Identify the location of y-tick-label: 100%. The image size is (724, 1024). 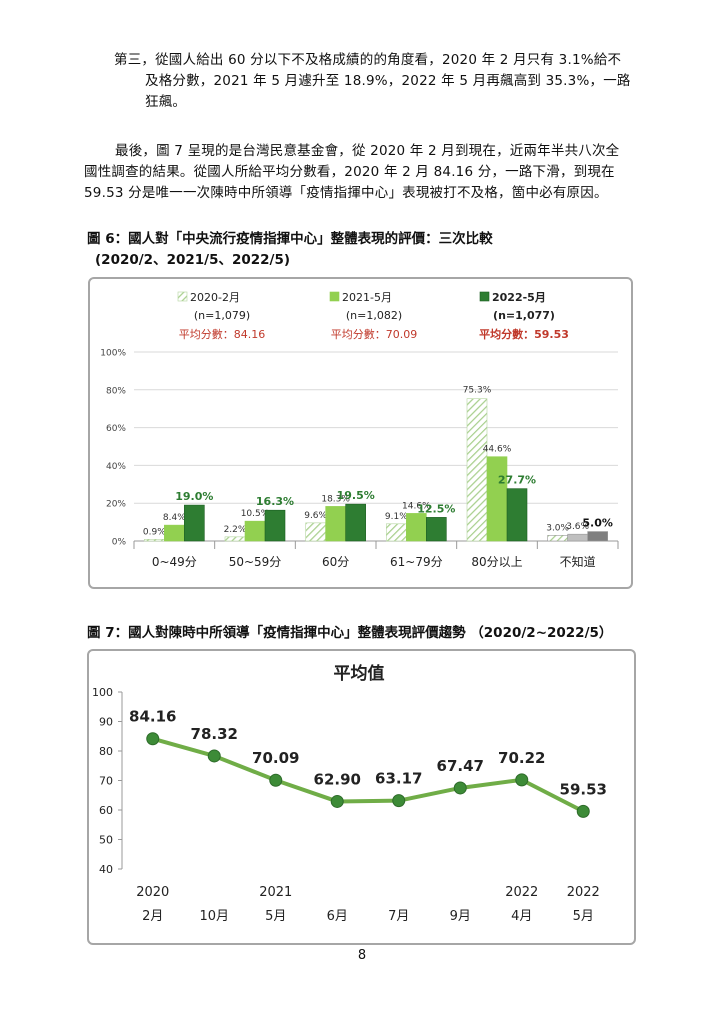
(113, 354).